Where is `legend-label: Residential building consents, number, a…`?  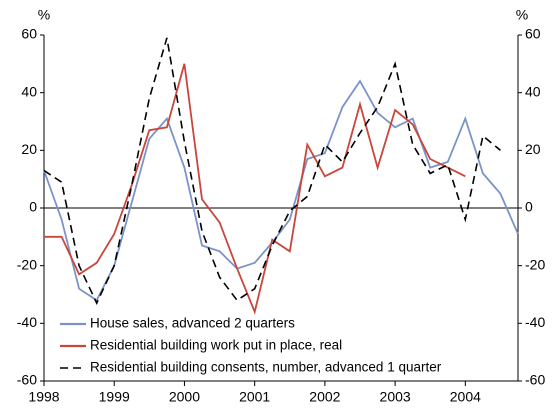
legend-label: Residential building consents, number, a… is located at coordinates (266, 367).